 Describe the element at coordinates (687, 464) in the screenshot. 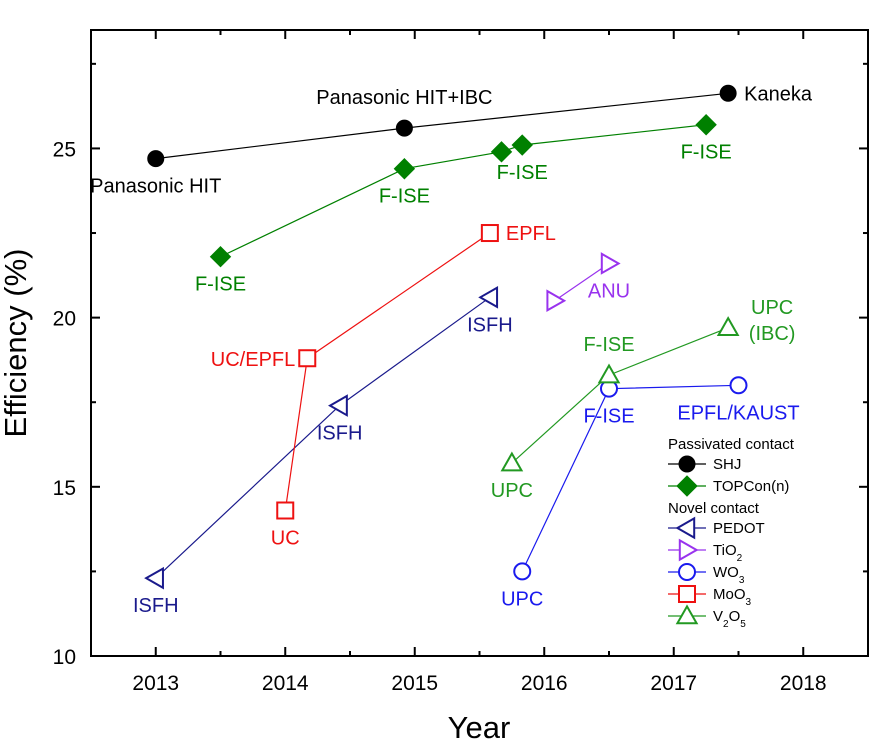

I see `legend-marker-shj` at that location.